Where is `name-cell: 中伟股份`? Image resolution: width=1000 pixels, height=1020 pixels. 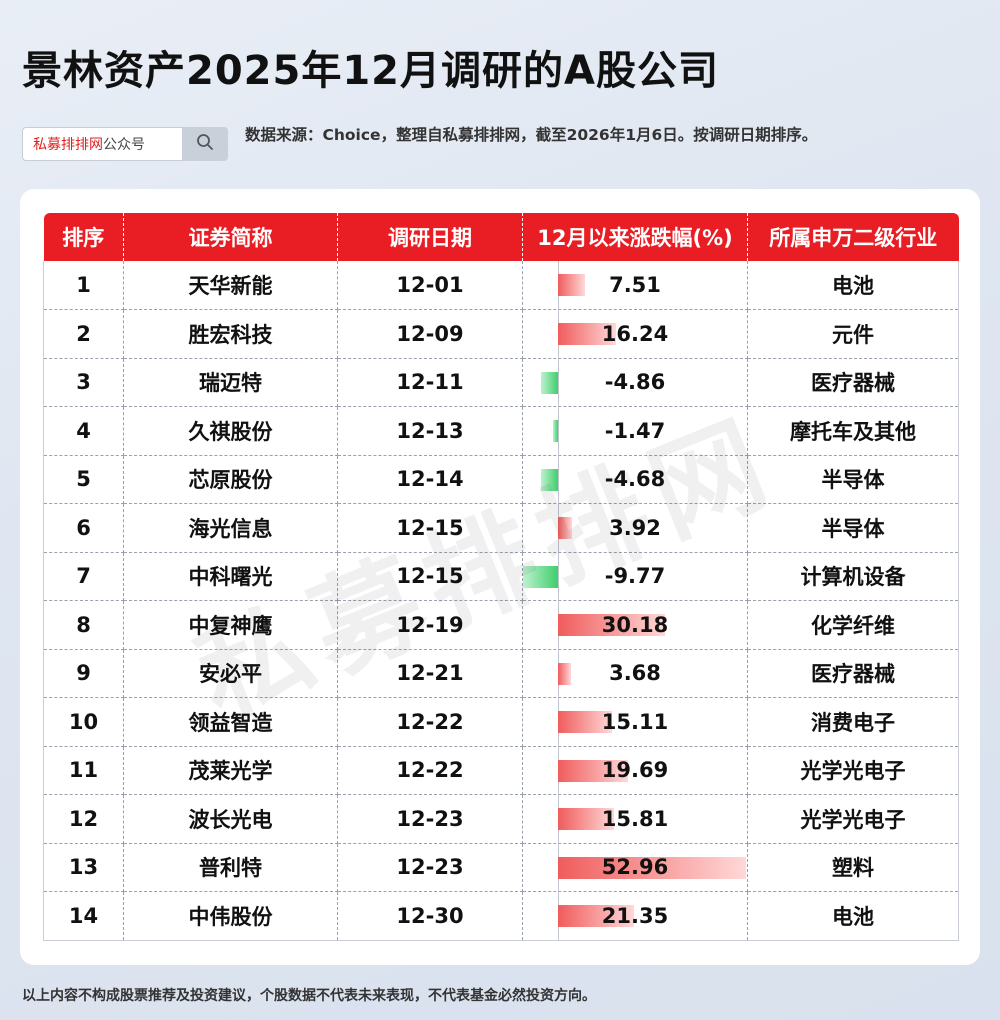
name-cell: 中伟股份 is located at coordinates (230, 916).